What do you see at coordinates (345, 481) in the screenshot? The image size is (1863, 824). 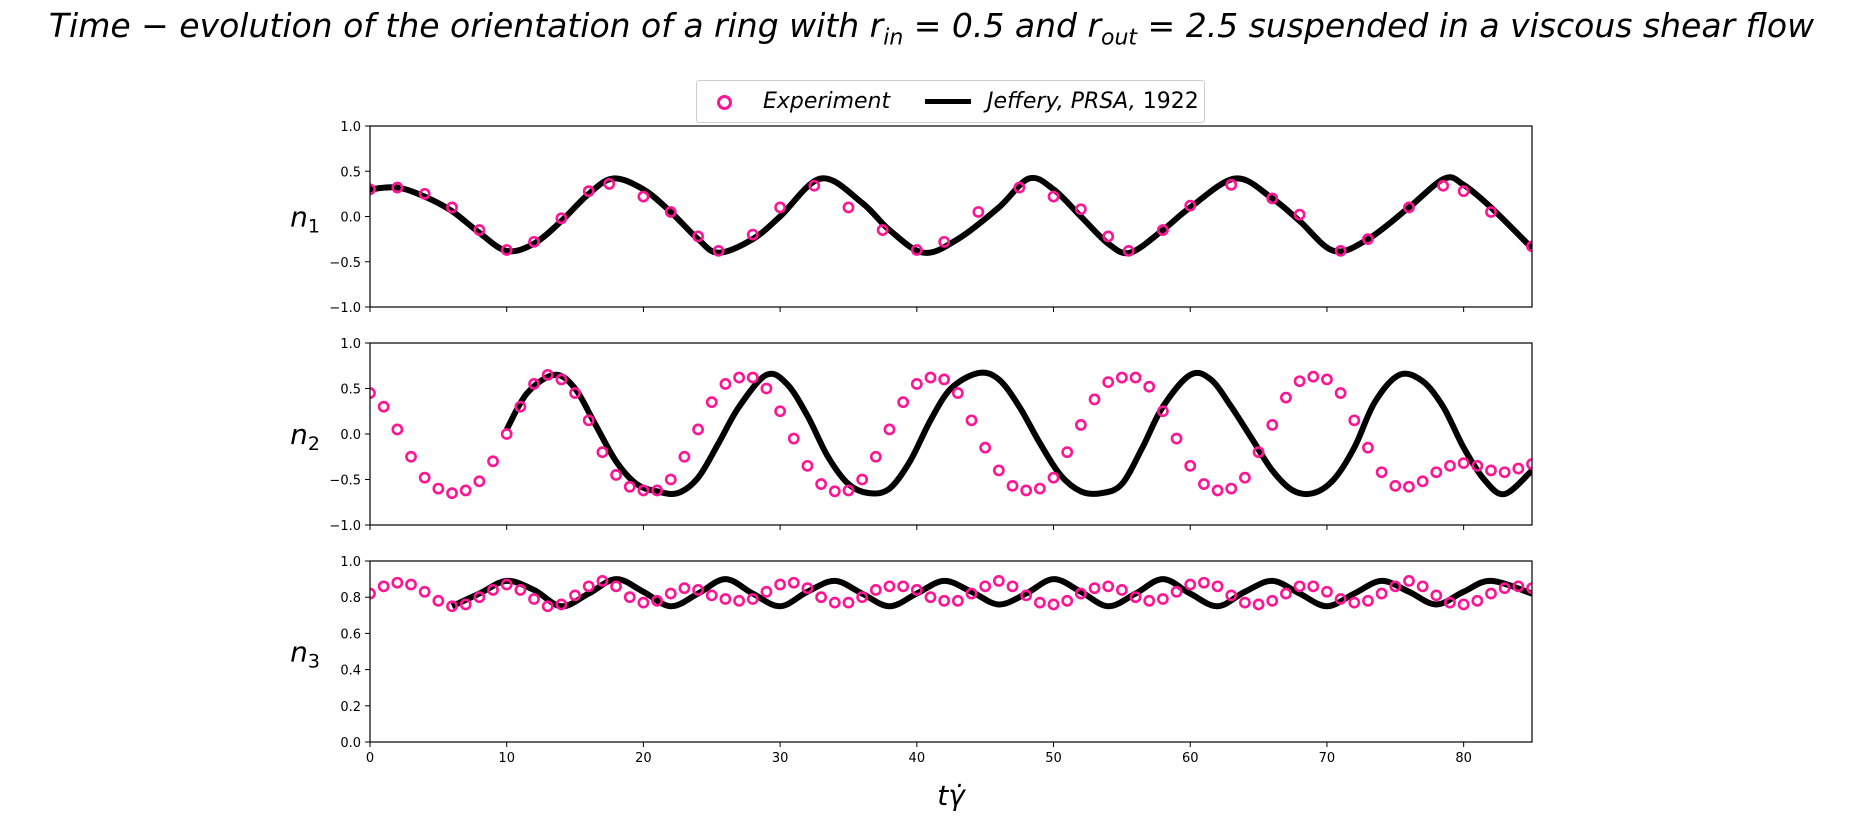 I see `ytick-label: −0.5` at bounding box center [345, 481].